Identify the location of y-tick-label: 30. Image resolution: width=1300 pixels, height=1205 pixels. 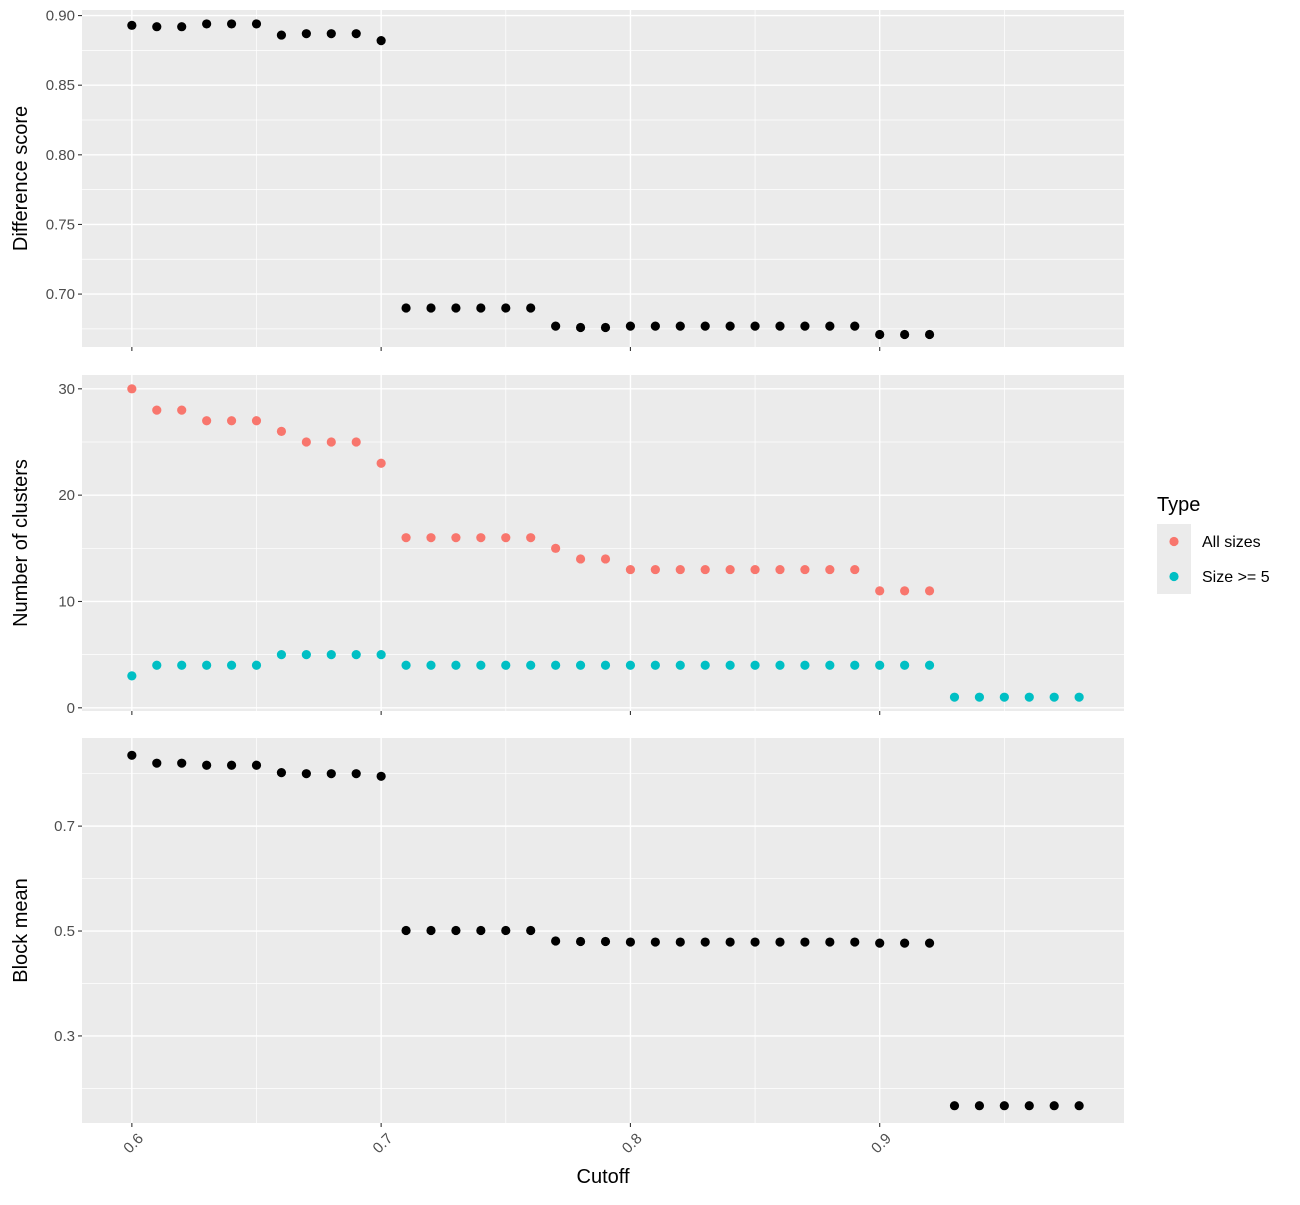
(66, 389).